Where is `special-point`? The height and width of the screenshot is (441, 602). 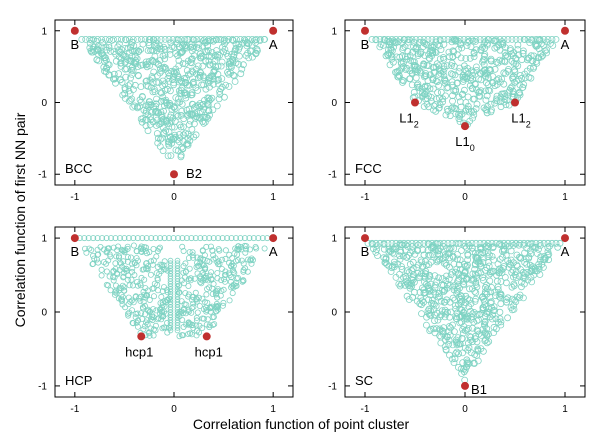 special-point is located at coordinates (206, 336).